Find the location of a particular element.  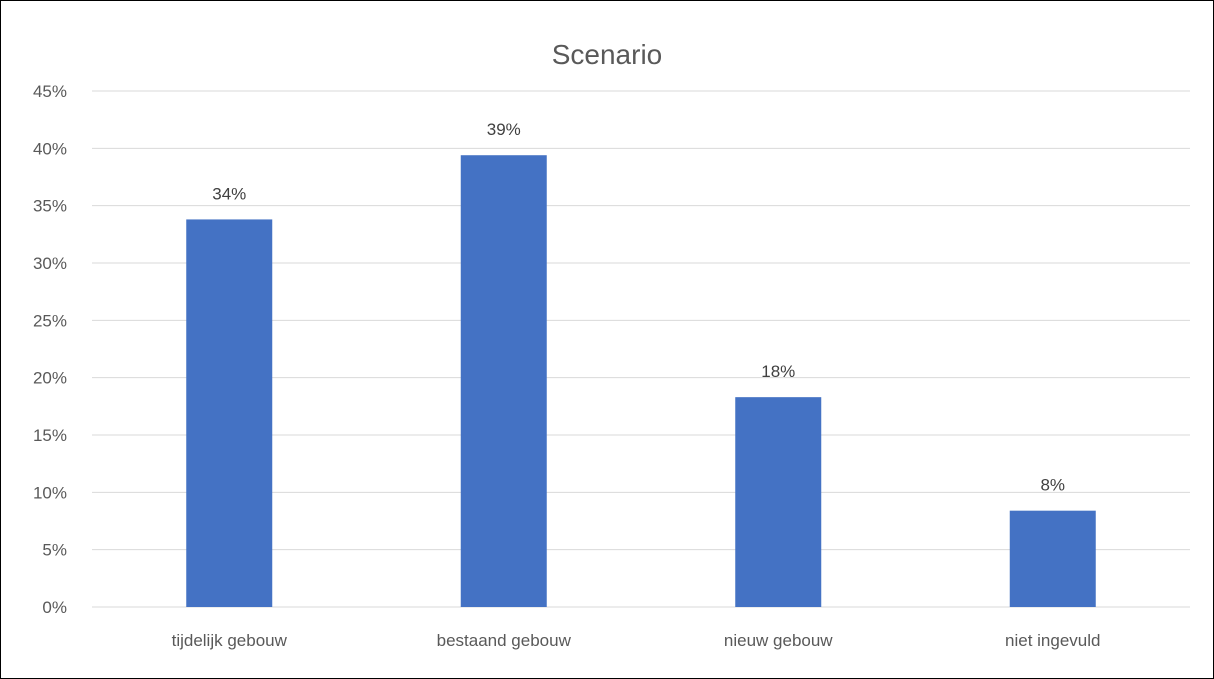

y-tick-label: 25% is located at coordinates (50, 320).